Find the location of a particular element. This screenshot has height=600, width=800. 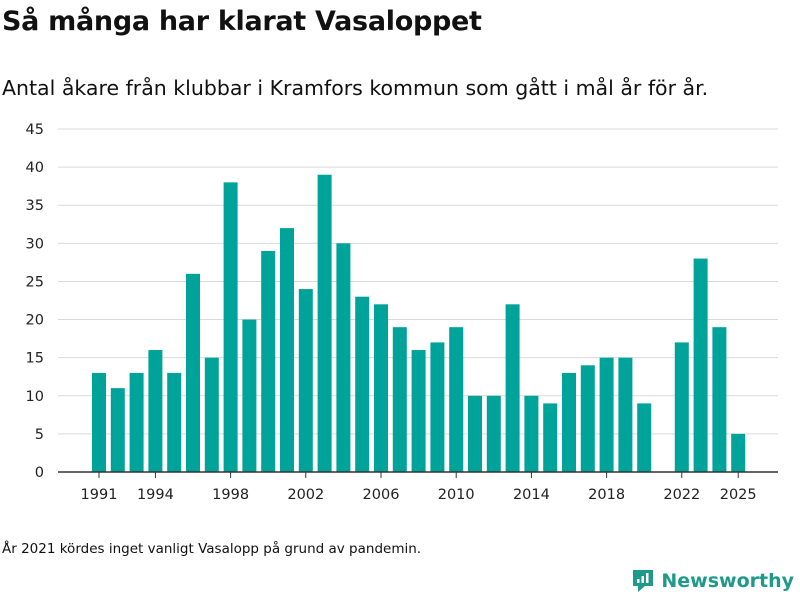

y-tick-label: 35 is located at coordinates (35, 206).